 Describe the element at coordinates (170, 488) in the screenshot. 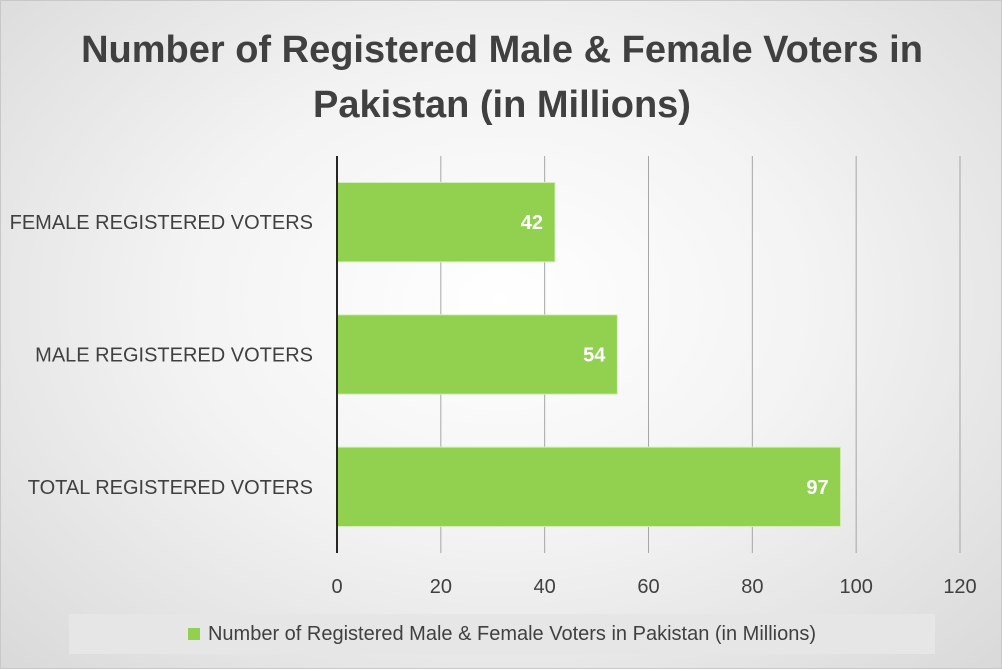

I see `category-label: TOTAL REGISTERED VOTERS` at that location.